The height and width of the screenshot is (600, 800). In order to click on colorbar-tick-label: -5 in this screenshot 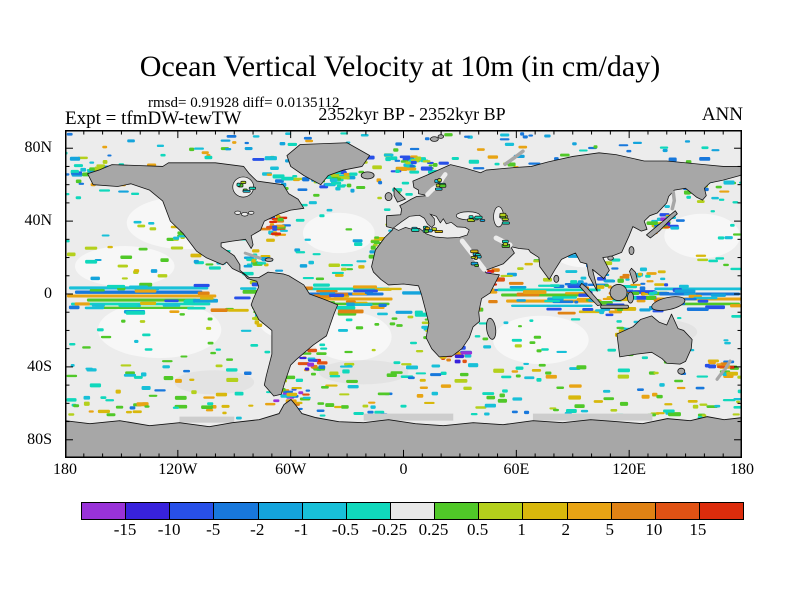, I will do `click(213, 529)`.